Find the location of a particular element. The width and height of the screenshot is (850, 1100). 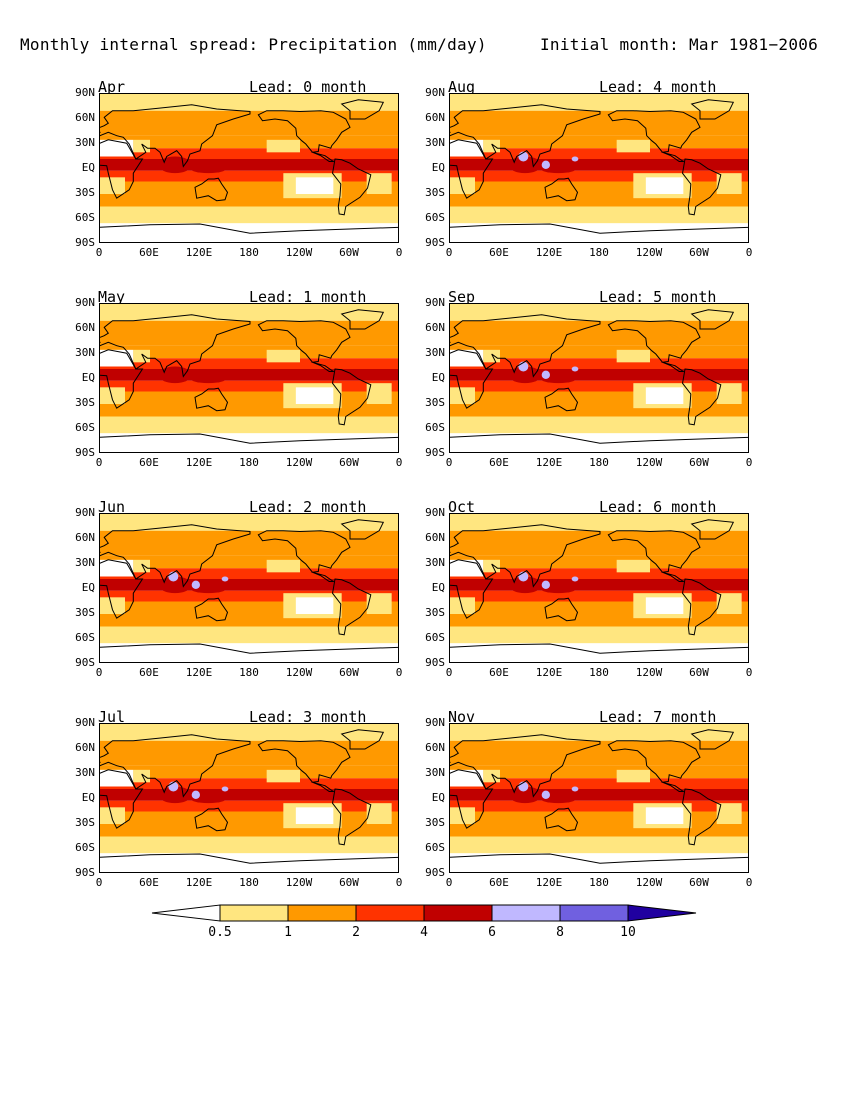

colorbar is located at coordinates (424, 913).